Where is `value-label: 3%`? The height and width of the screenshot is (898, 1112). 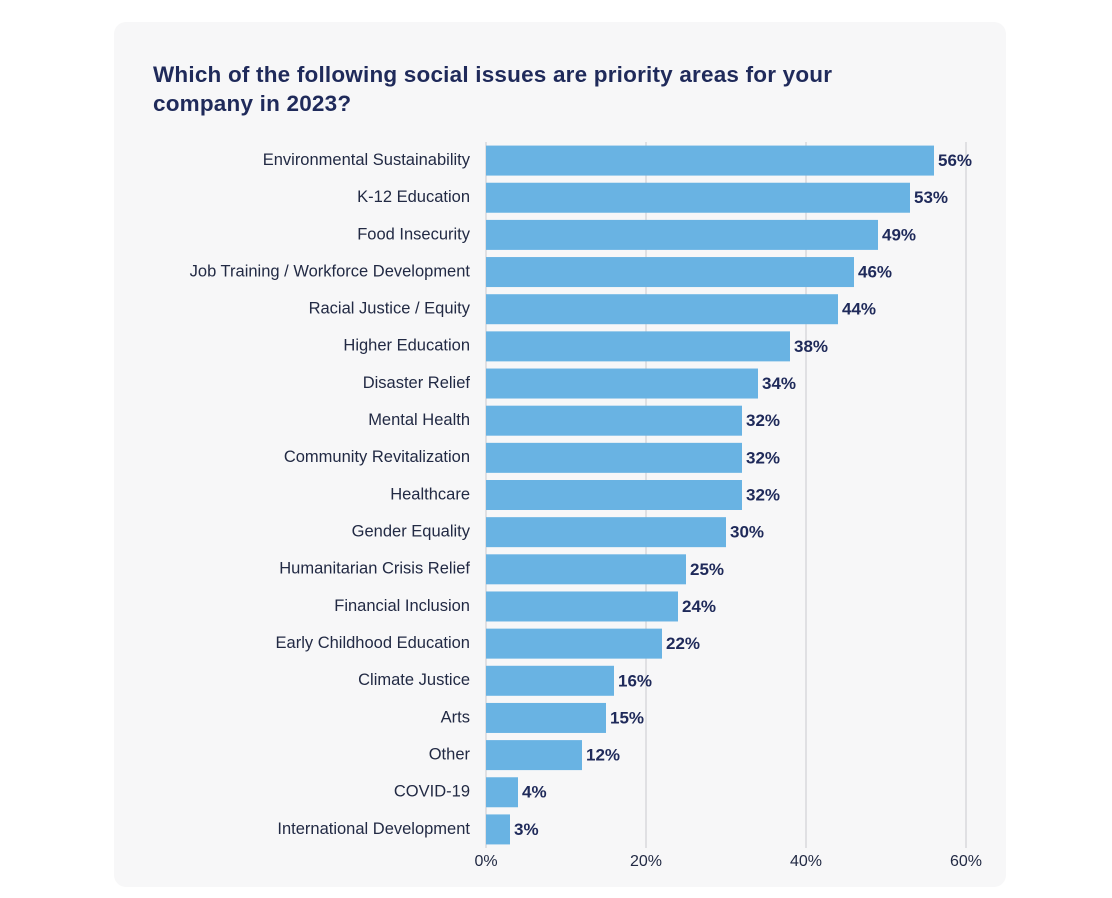
value-label: 3% is located at coordinates (526, 829).